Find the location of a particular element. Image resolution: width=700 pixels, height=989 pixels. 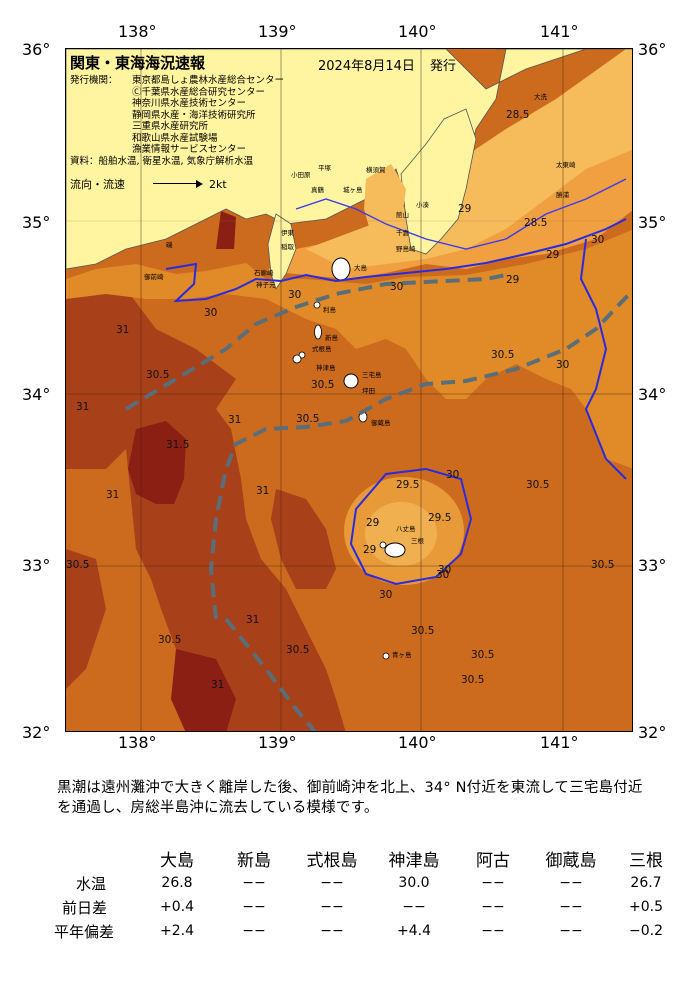

place-tateyama: 館山 is located at coordinates (402, 215).